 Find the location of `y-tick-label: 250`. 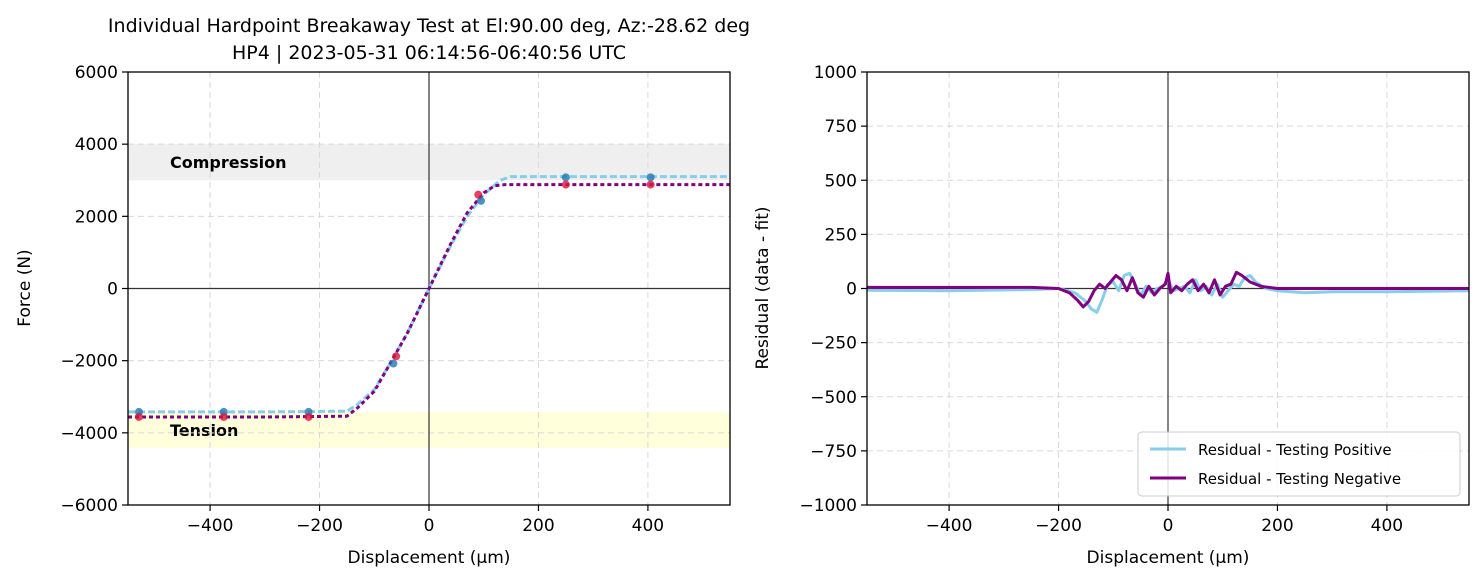

y-tick-label: 250 is located at coordinates (841, 235).